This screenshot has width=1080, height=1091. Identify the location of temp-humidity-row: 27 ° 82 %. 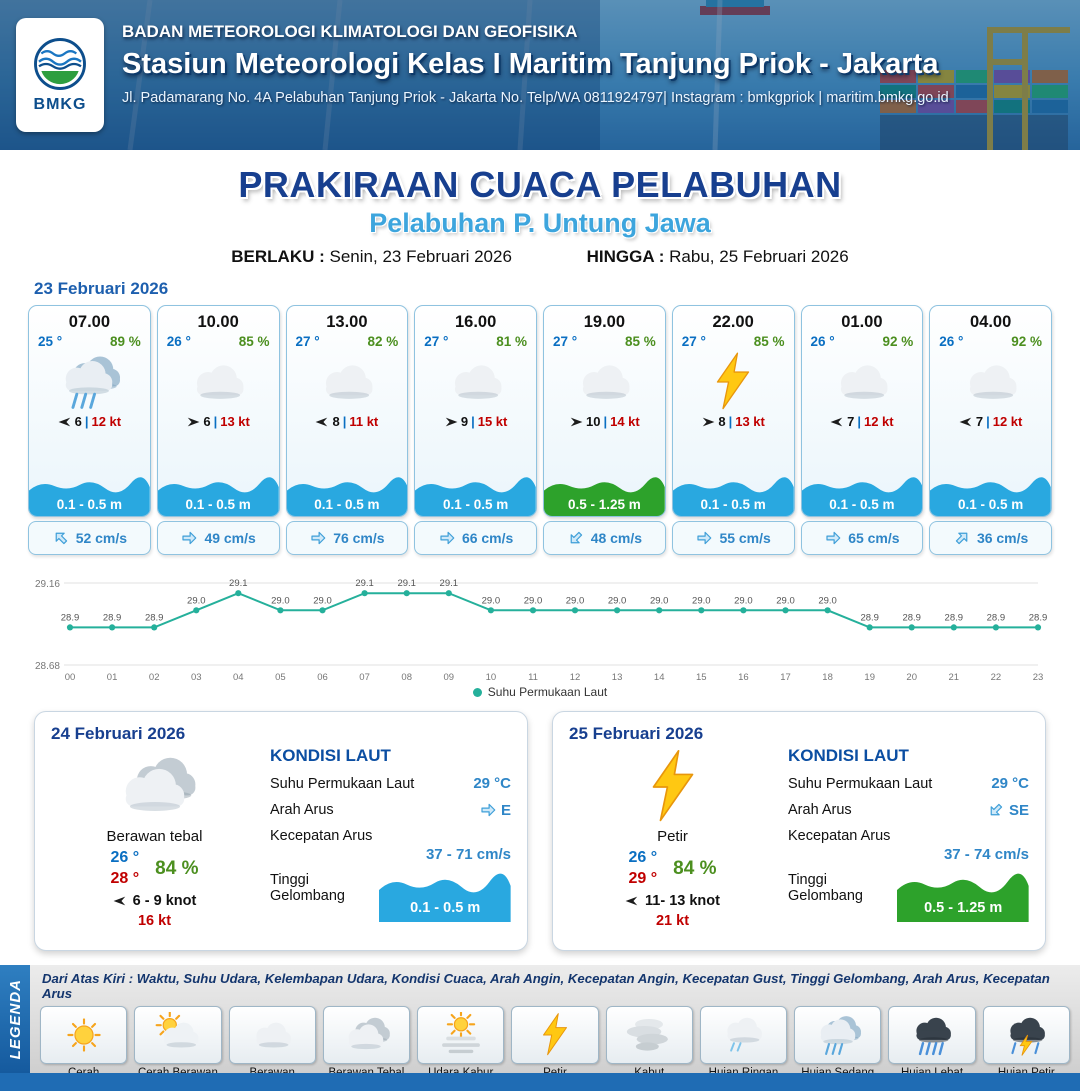
(347, 340).